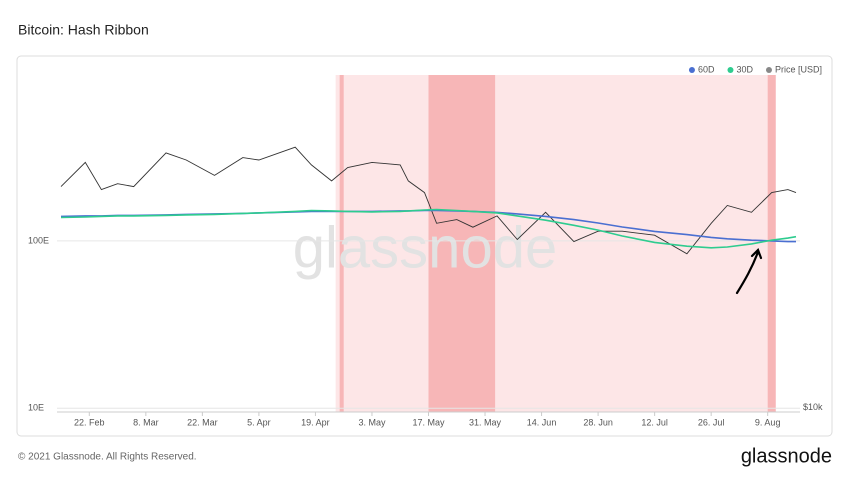 Image resolution: width=850 pixels, height=478 pixels. Describe the element at coordinates (485, 422) in the screenshot. I see `x-tick-label: 31. May` at that location.